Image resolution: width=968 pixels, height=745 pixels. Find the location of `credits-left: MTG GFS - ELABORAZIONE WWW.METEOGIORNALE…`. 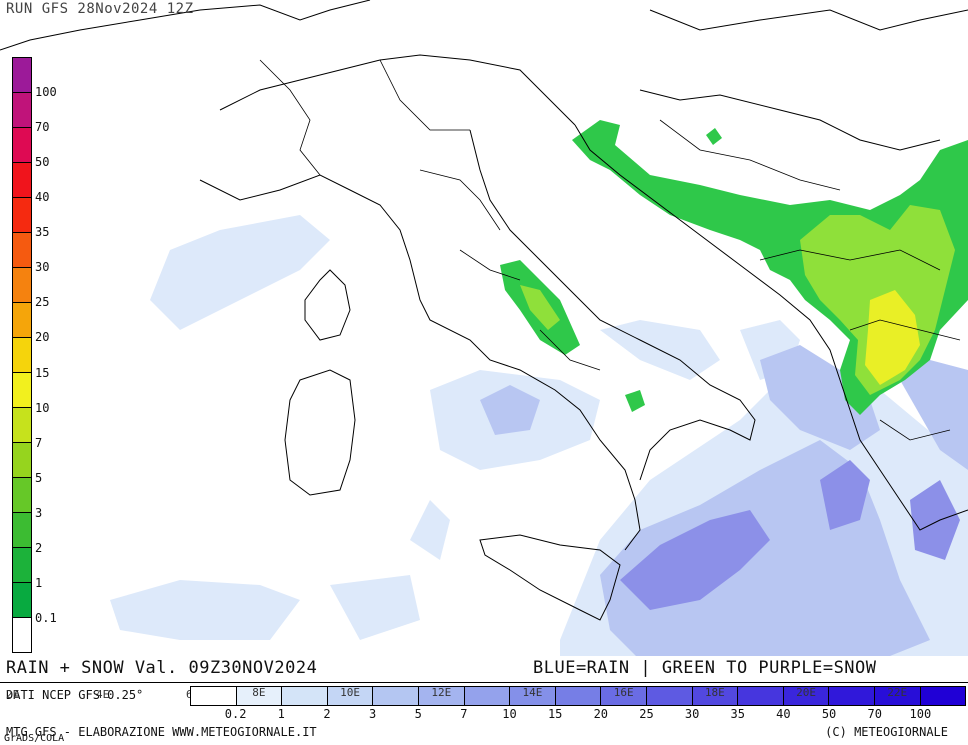

credits-left: MTG GFS - ELABORAZIONE WWW.METEOGIORNALE… is located at coordinates (161, 732).